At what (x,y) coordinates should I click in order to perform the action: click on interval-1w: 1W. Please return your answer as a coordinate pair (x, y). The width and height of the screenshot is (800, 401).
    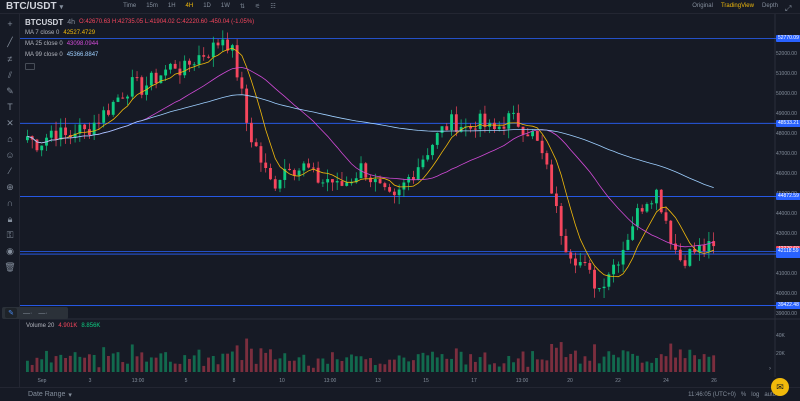
    Looking at the image, I should click on (225, 6).